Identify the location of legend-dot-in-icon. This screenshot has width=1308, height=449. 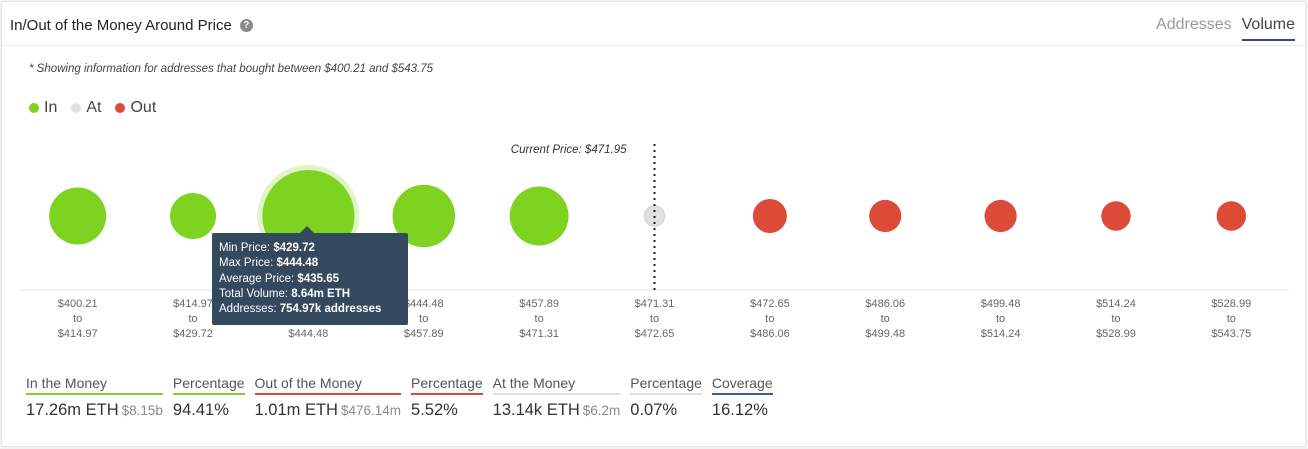
(34, 108).